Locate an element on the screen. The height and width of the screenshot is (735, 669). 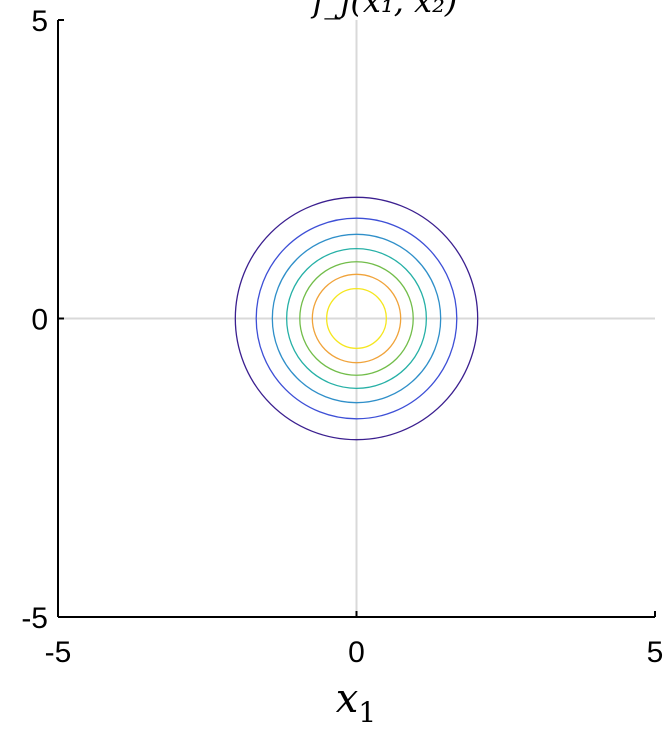
x-tick-label-0: -5 is located at coordinates (58, 652).